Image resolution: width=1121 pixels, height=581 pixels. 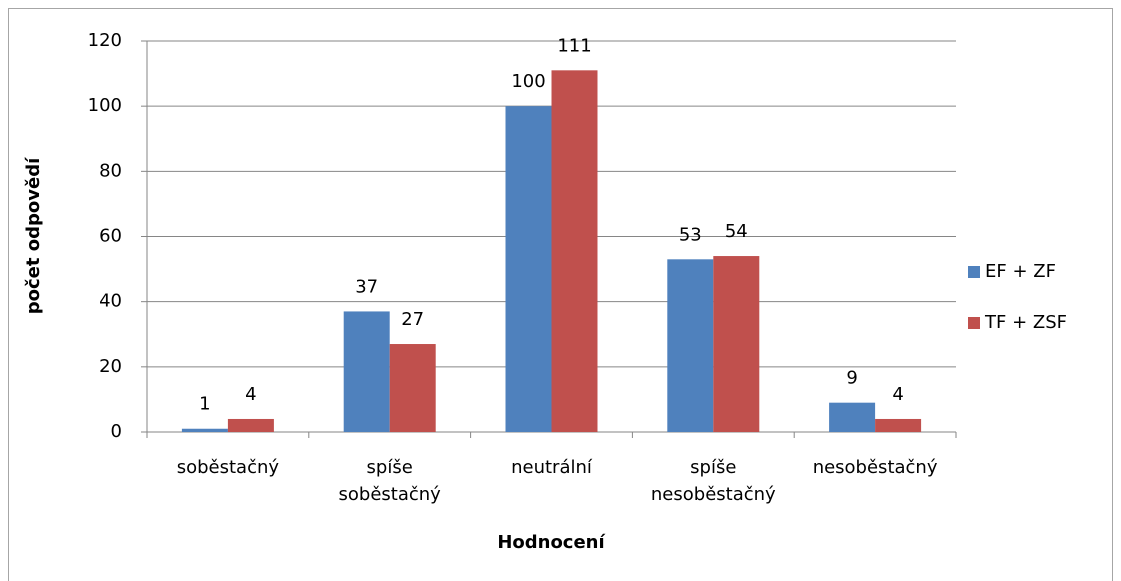 I want to click on value-label: 37, so click(x=366, y=286).